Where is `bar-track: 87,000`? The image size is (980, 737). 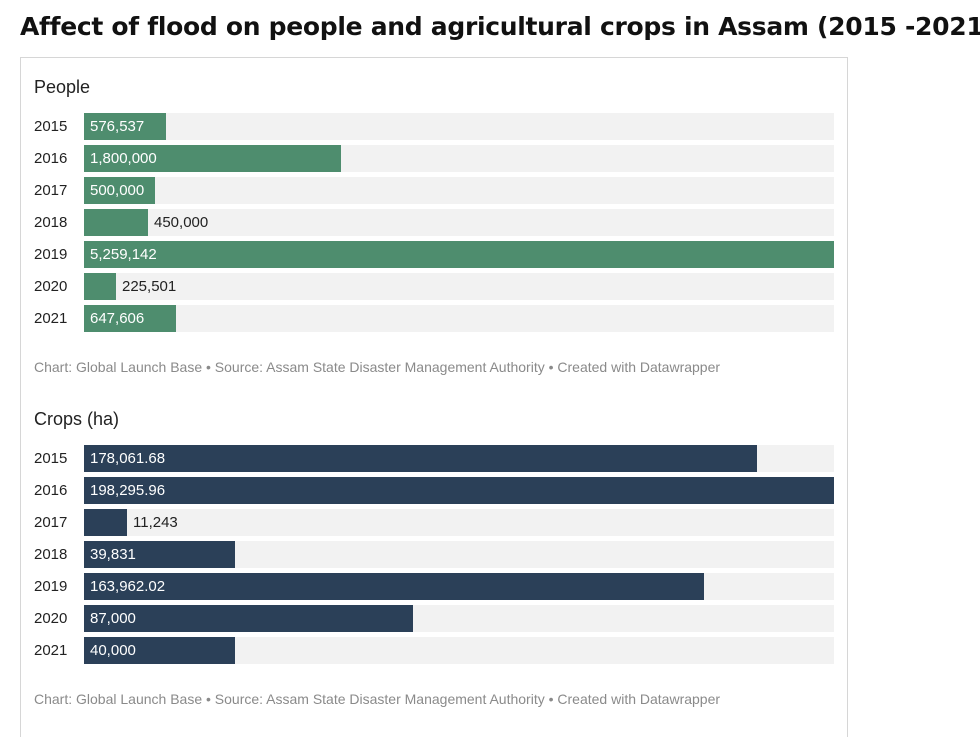
bar-track: 87,000 is located at coordinates (459, 618).